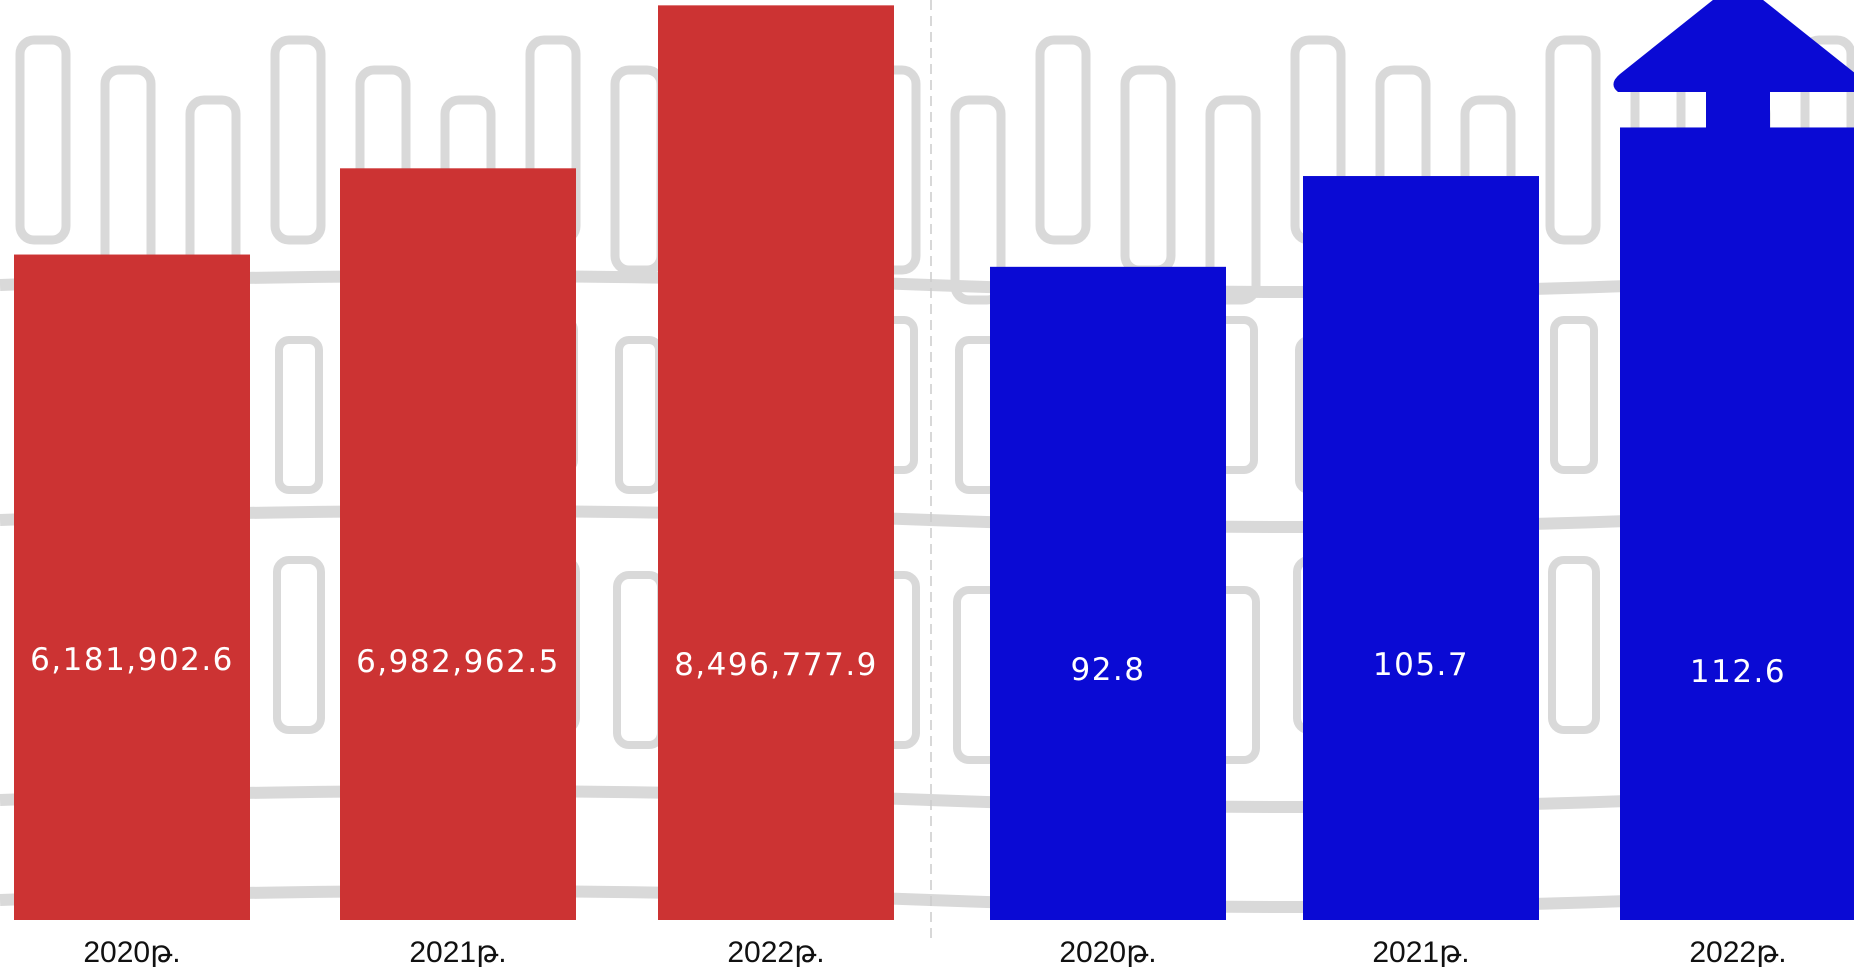 The image size is (1854, 967). Describe the element at coordinates (776, 665) in the screenshot. I see `bar-value-label: 8,496,777.9` at that location.